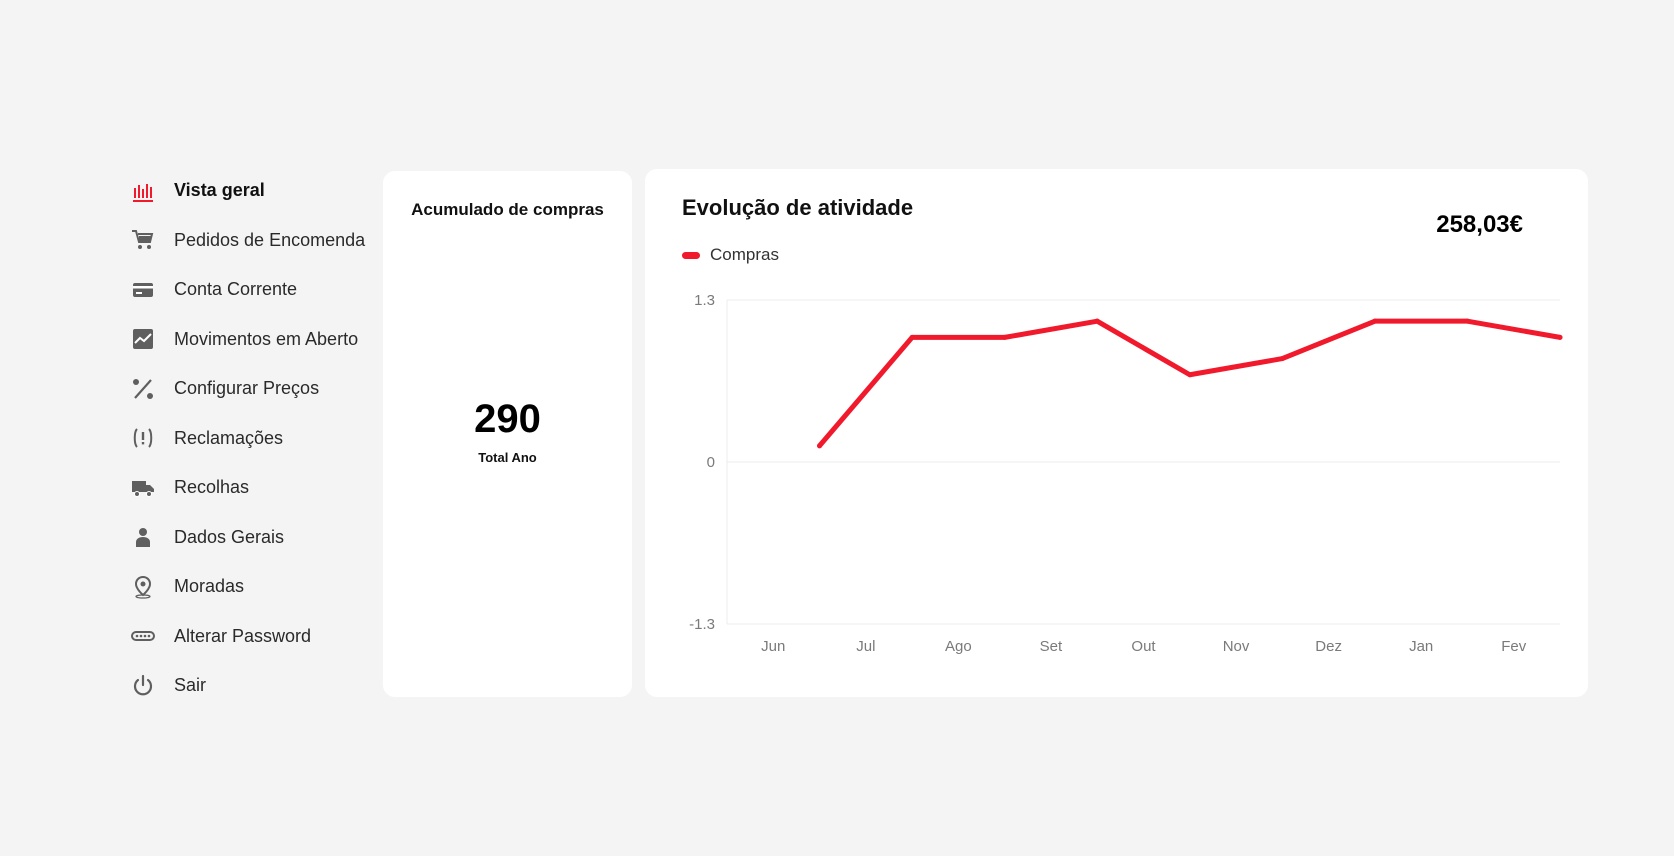  What do you see at coordinates (507, 419) in the screenshot?
I see `total-year-value: 290` at bounding box center [507, 419].